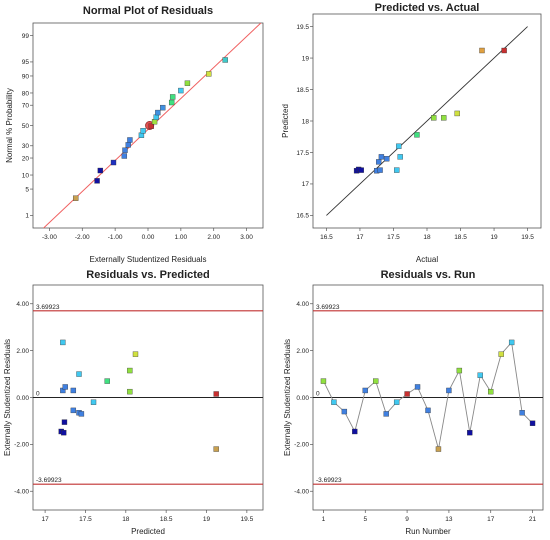  What do you see at coordinates (26, 76) in the screenshot?
I see `y-tick-label: 90` at bounding box center [26, 76].